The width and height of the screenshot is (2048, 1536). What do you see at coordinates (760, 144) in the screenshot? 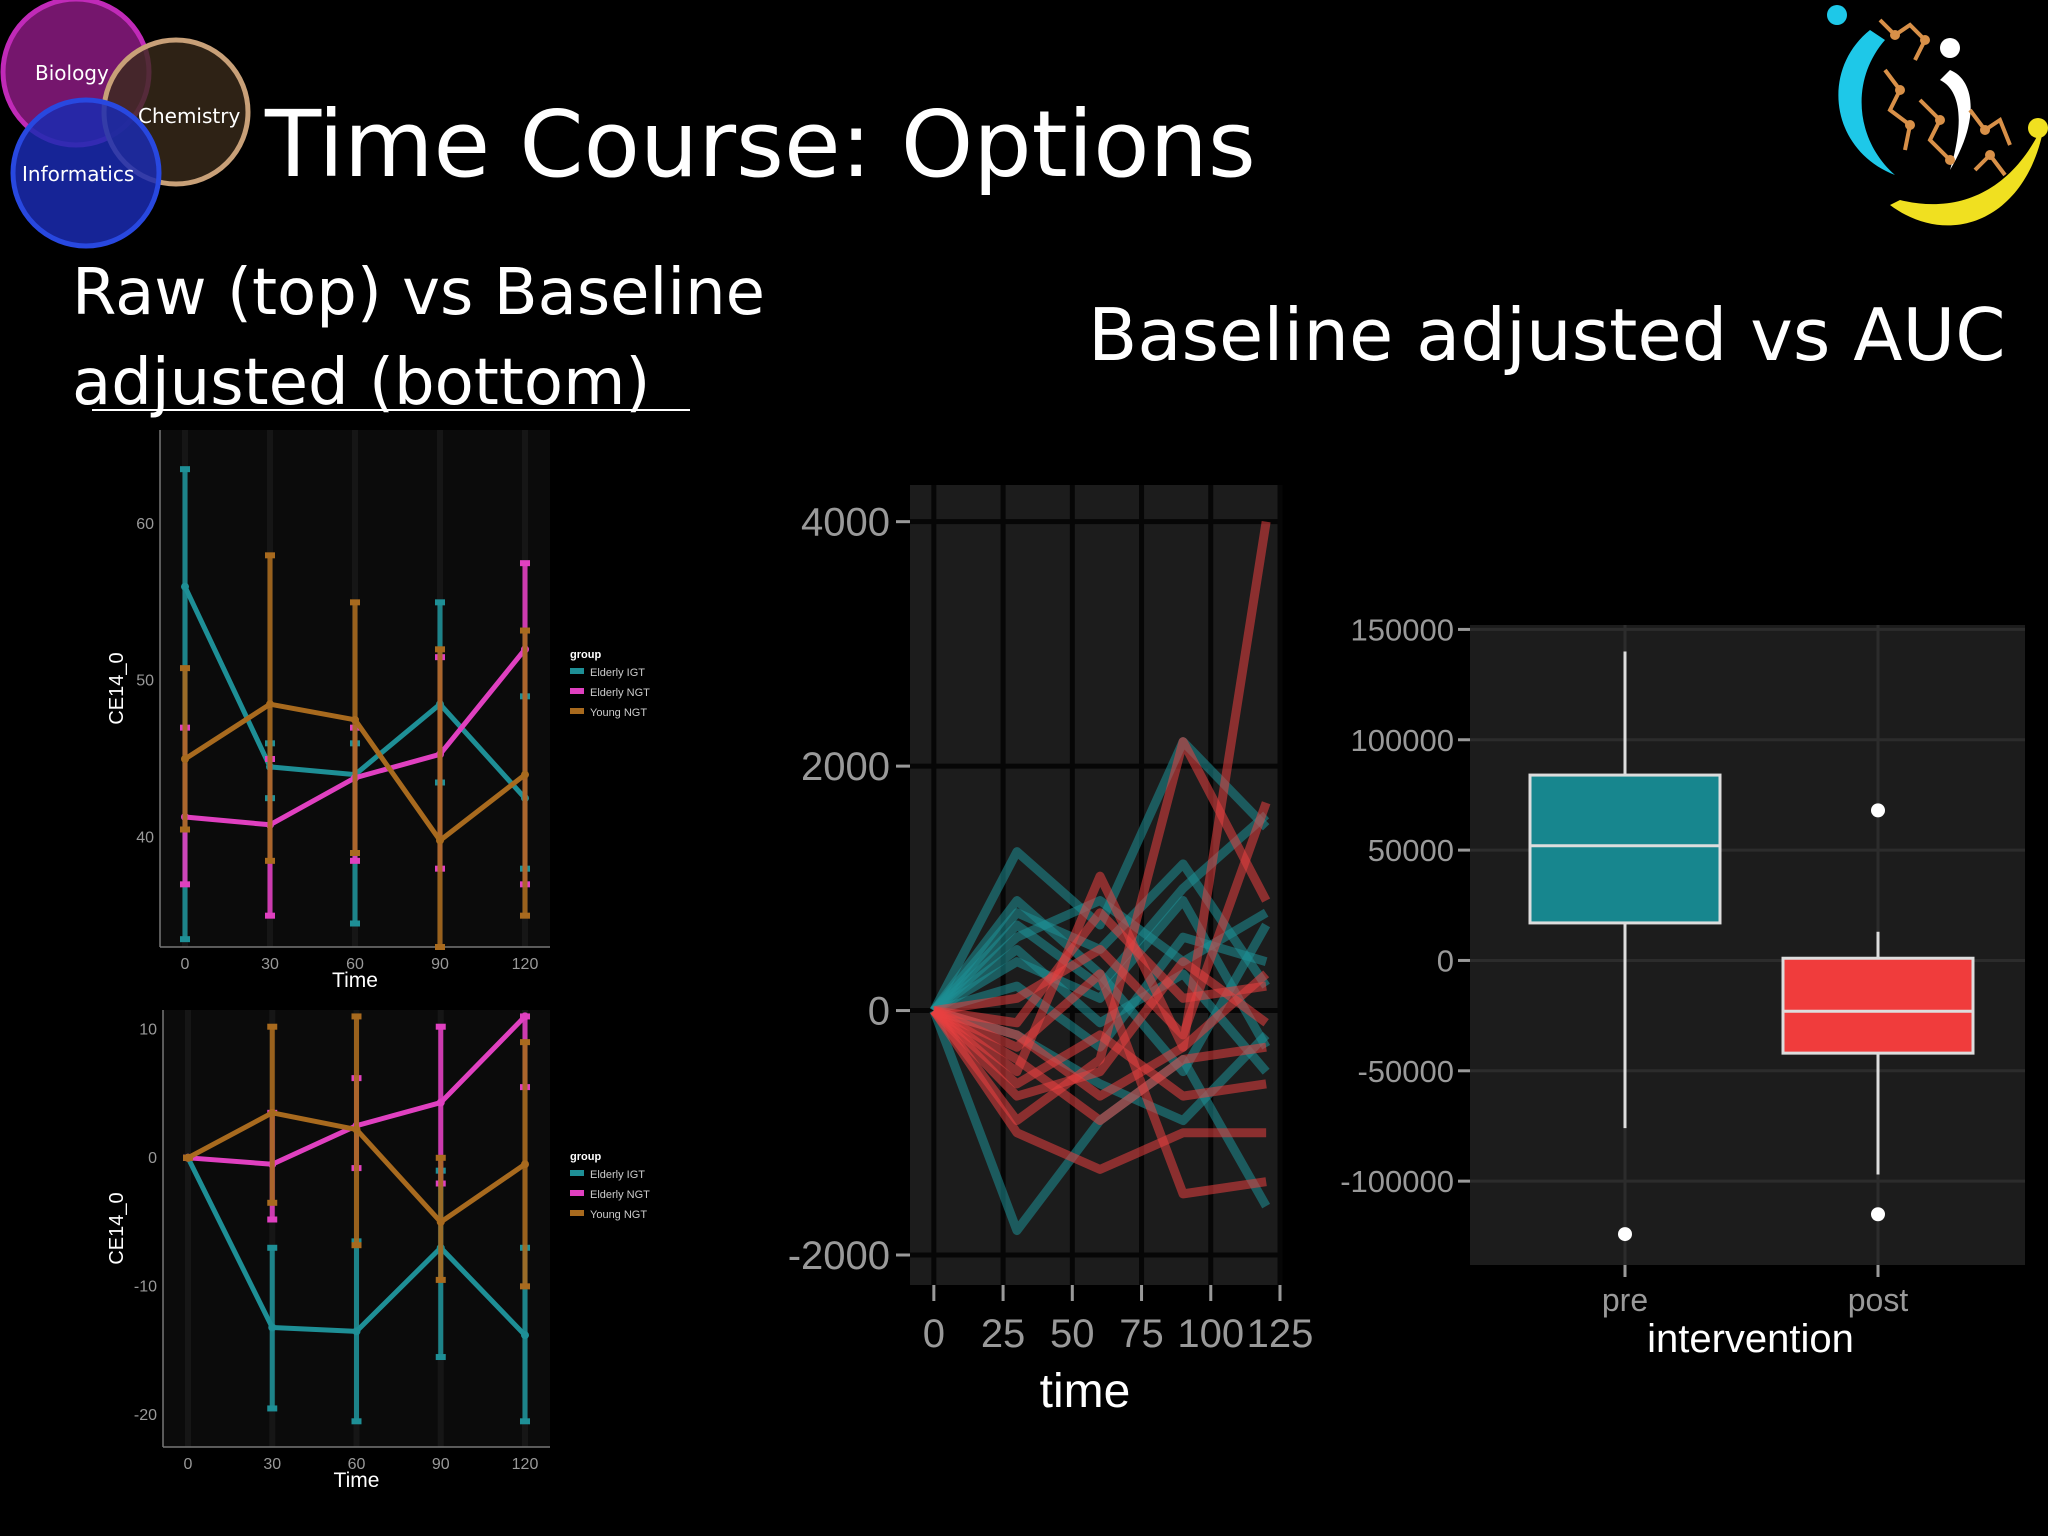
I see `slide-title: Time Course: Options` at bounding box center [760, 144].